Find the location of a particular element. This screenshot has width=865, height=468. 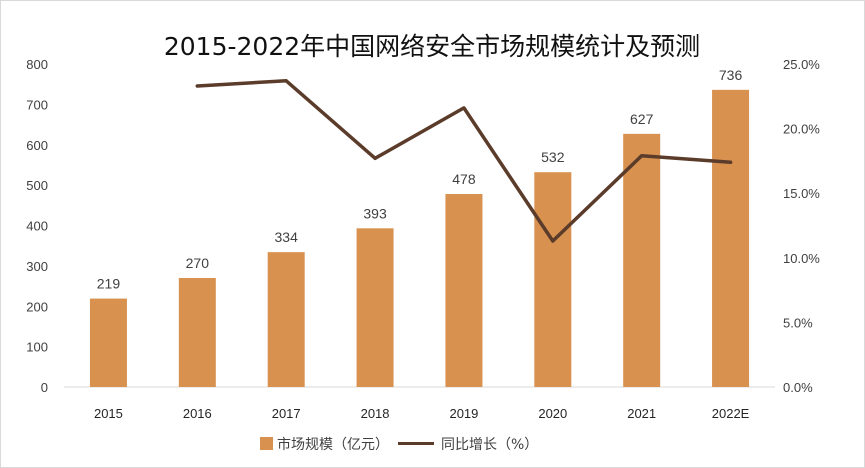

legend-line-label: 同比增长（%） is located at coordinates (489, 445).